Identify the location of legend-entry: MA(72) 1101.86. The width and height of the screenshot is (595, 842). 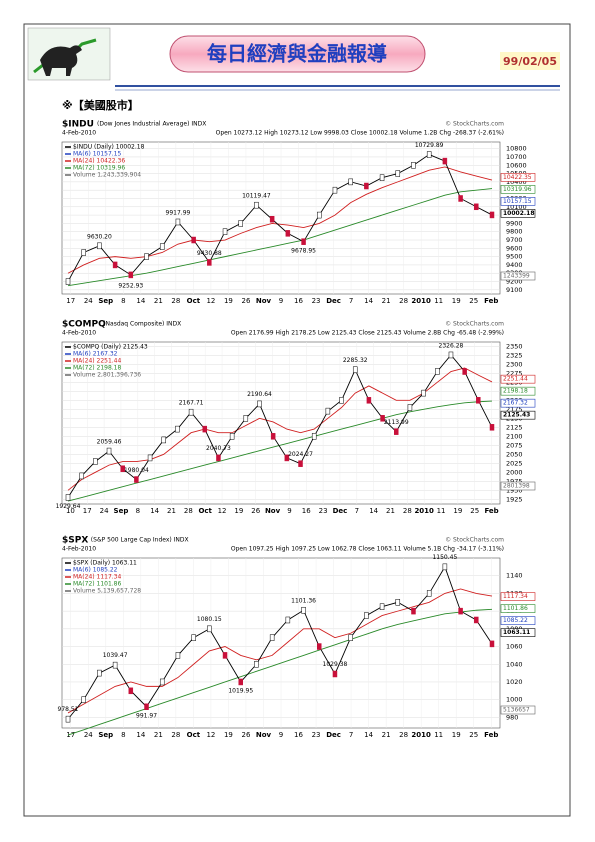
(97, 584).